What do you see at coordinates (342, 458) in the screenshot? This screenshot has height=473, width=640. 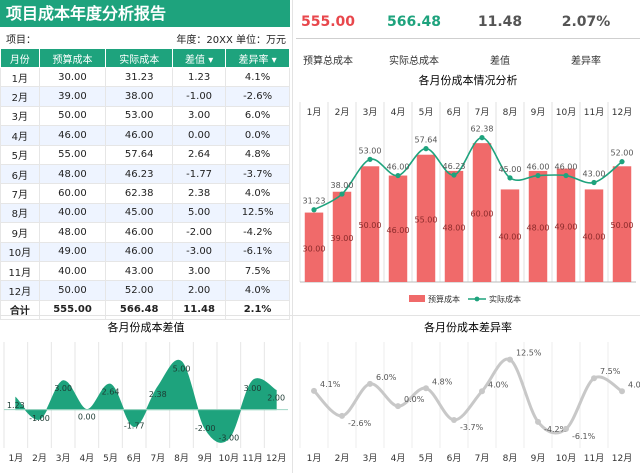 I see `x-tick-label: 2月` at bounding box center [342, 458].